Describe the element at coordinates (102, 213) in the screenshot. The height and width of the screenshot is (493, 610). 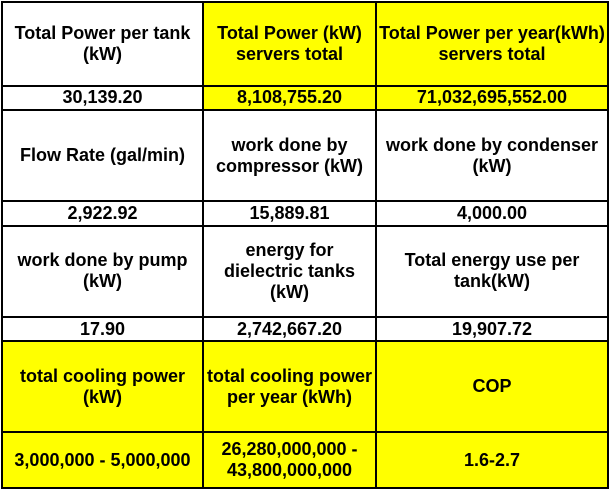
I see `flow-rate-value: 2,922.92` at that location.